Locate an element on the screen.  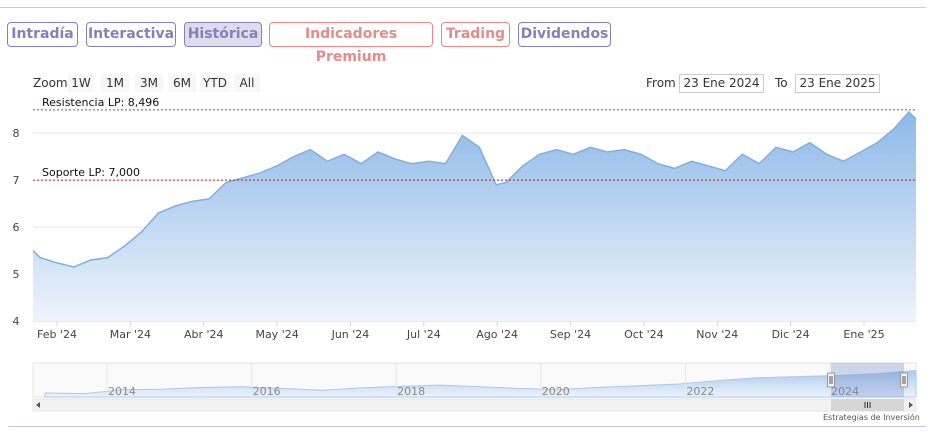
x-tick-label: Oct '24 is located at coordinates (644, 334).